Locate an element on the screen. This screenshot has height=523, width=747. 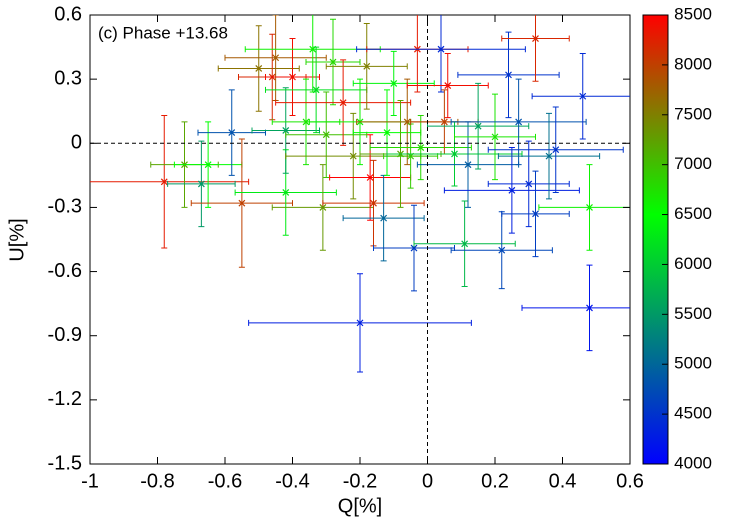
colorbar-tick-label: 4500 is located at coordinates (693, 413).